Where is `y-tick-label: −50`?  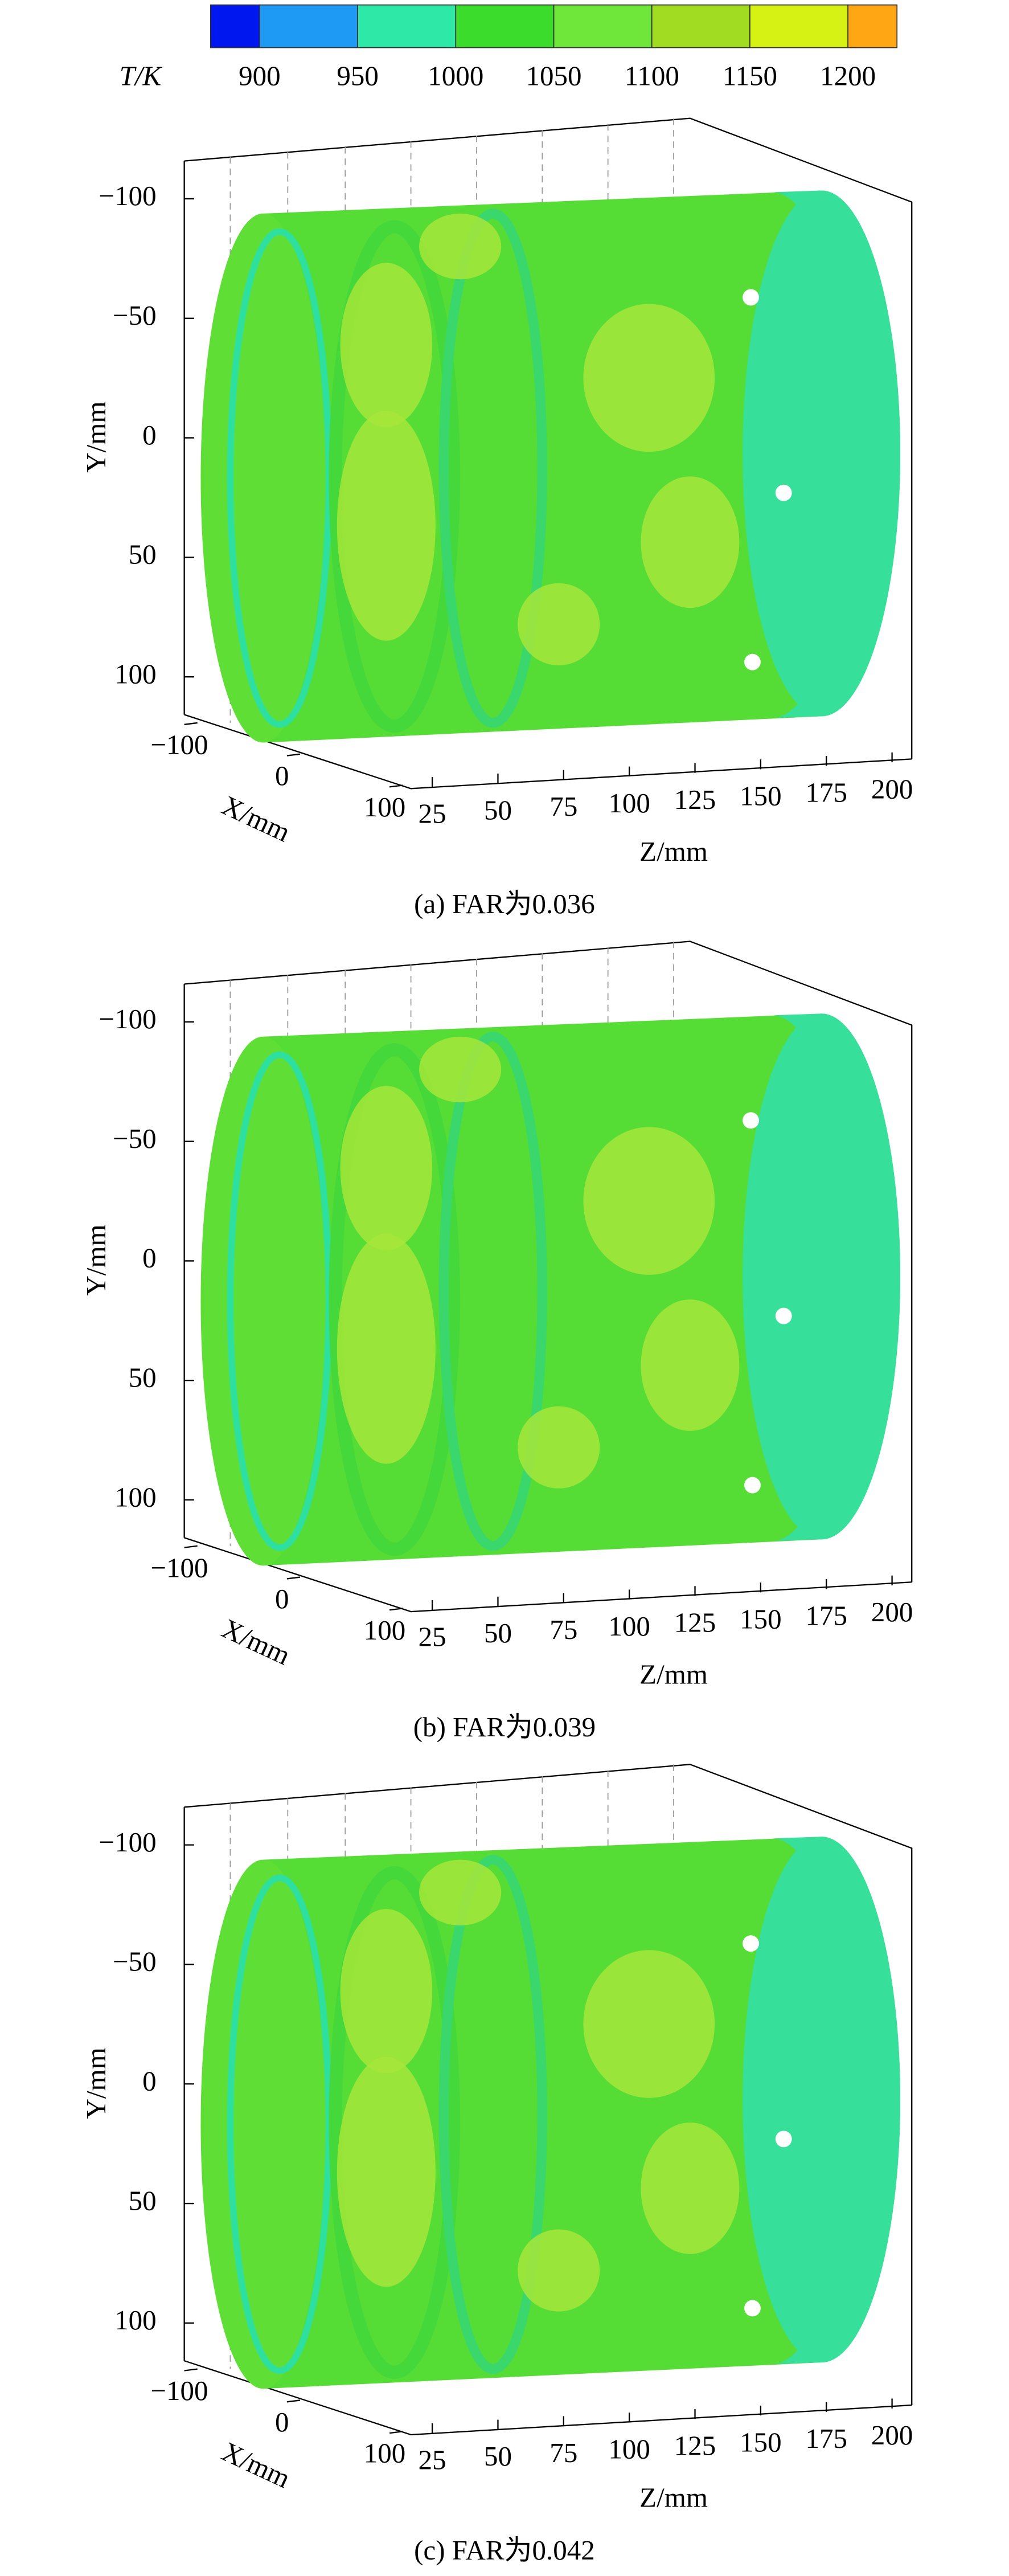 y-tick-label: −50 is located at coordinates (135, 1961).